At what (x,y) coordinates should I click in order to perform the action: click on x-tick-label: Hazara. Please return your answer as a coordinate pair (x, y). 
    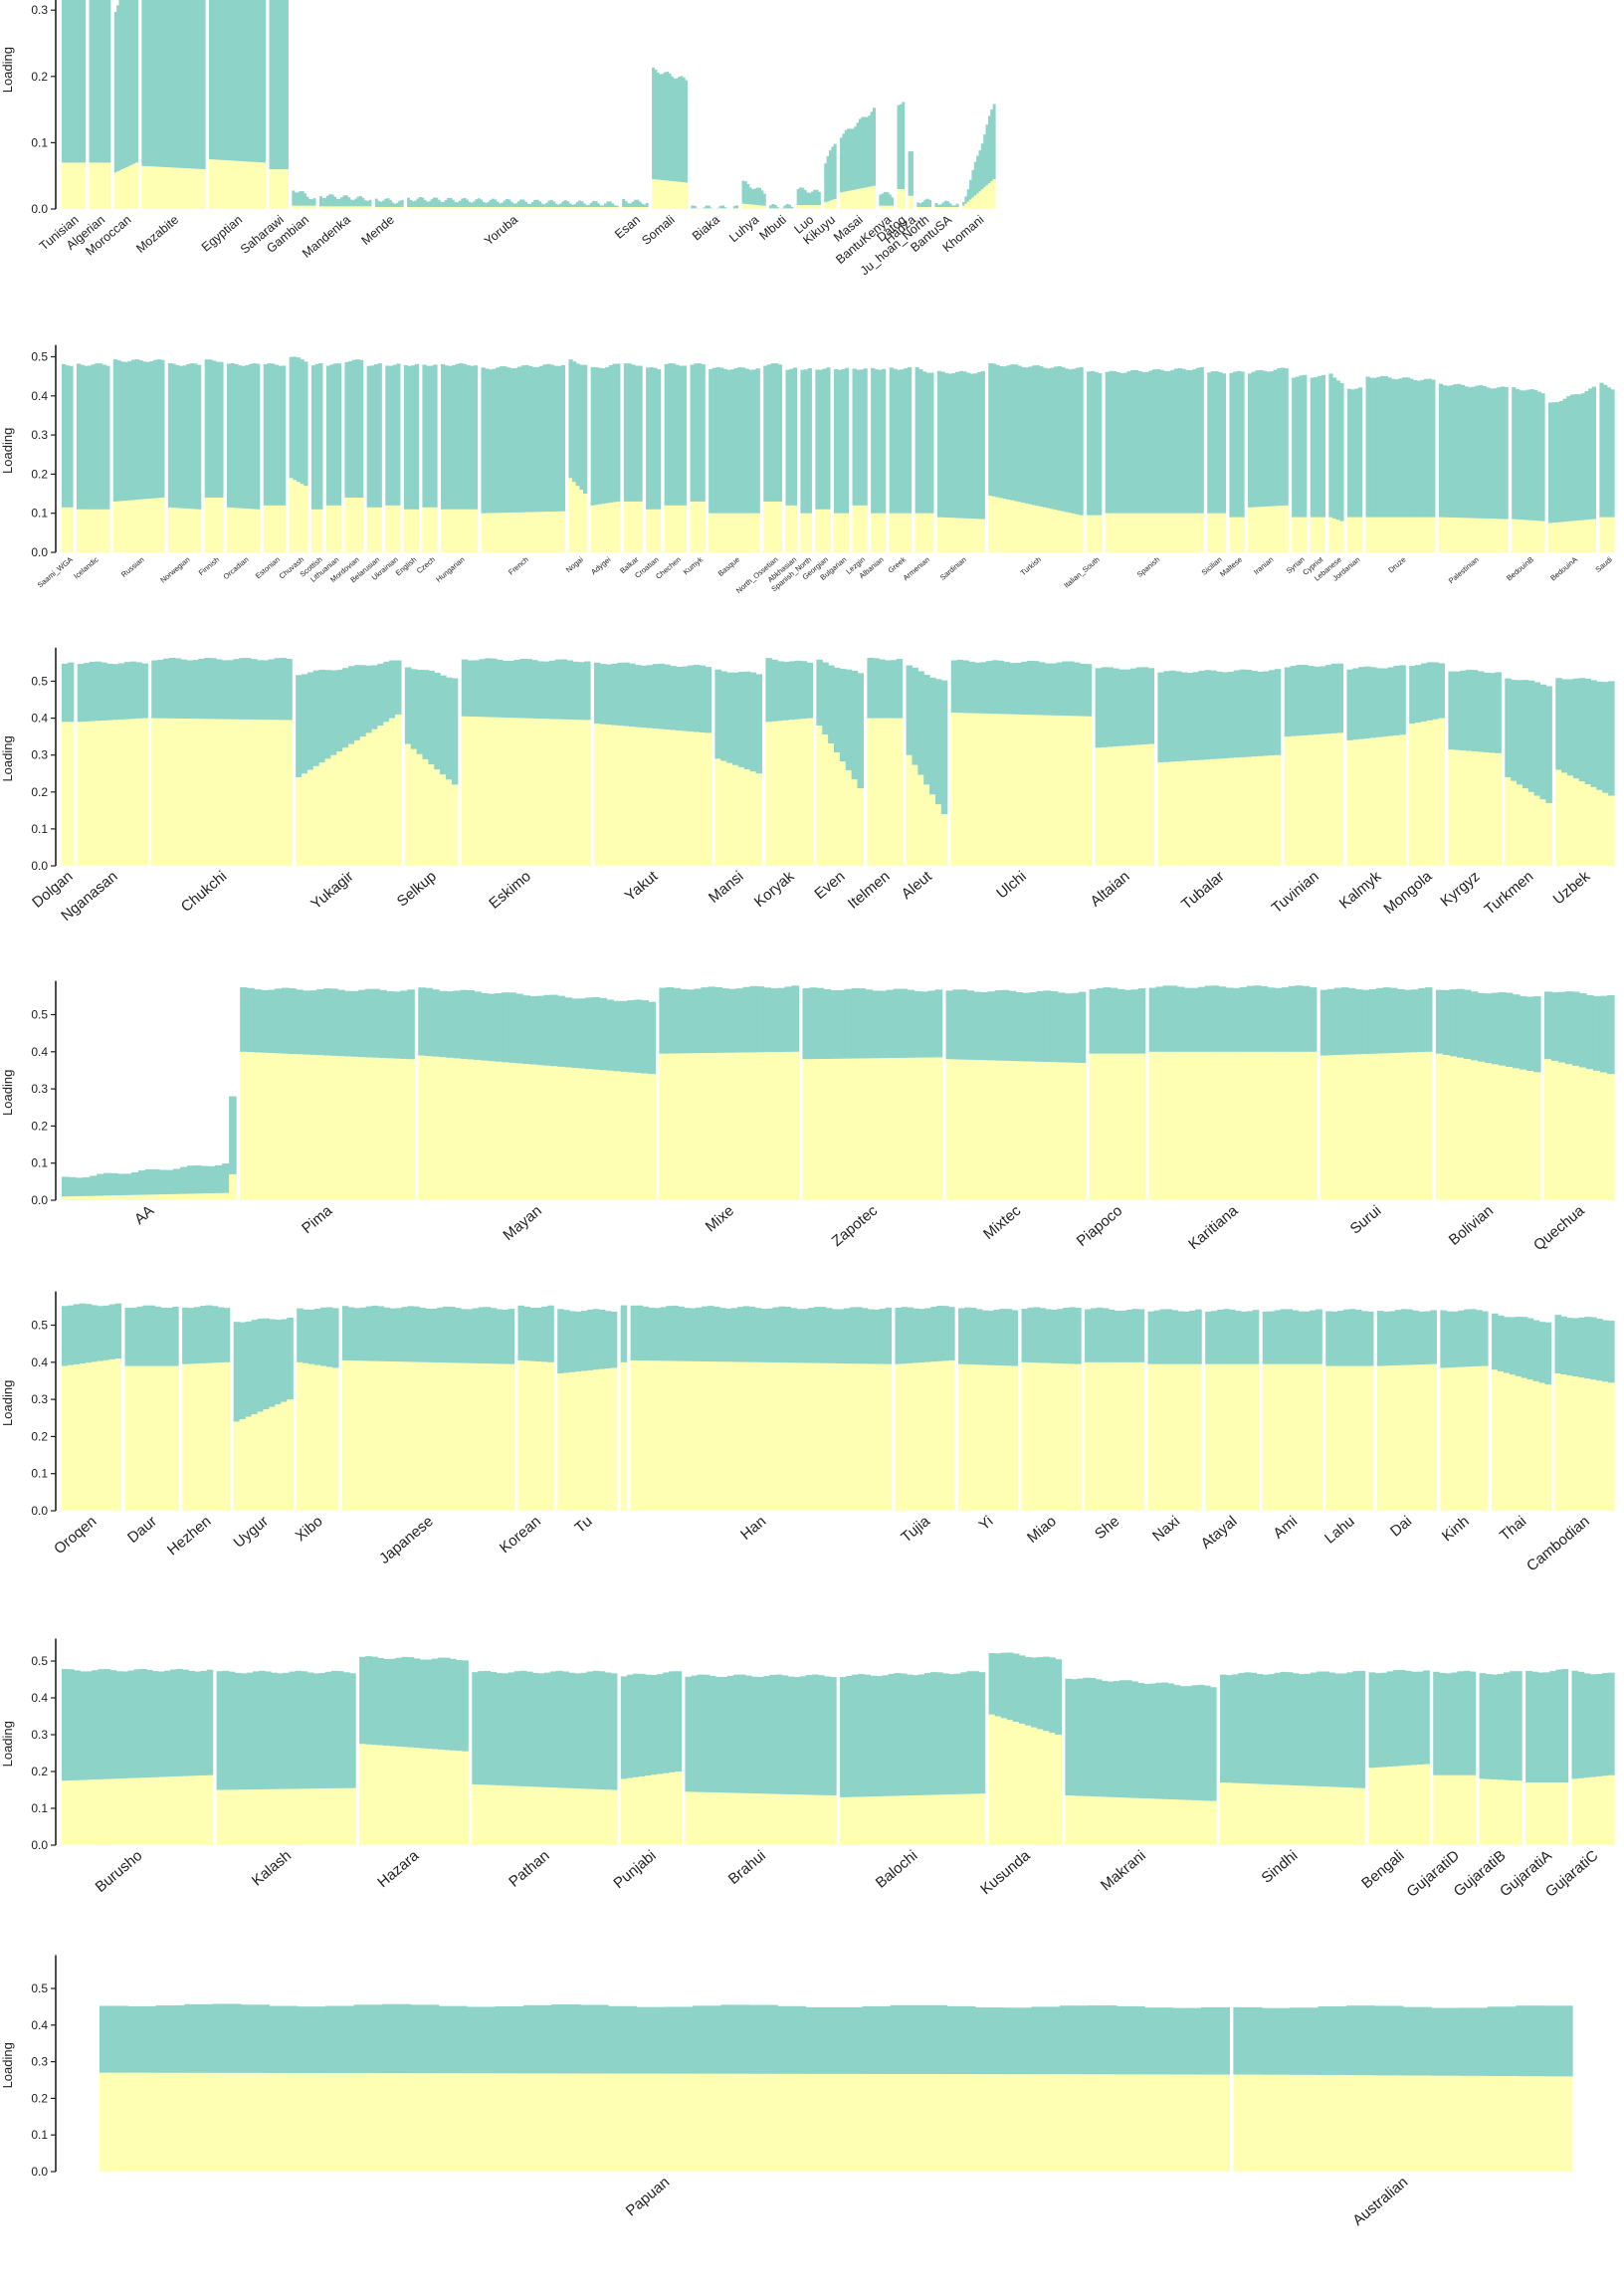
    Looking at the image, I should click on (398, 1869).